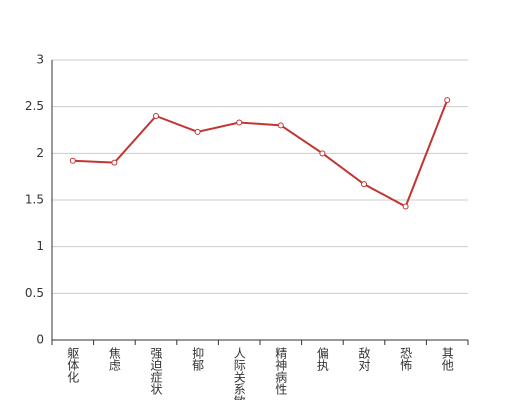 This screenshot has width=520, height=400. Describe the element at coordinates (281, 371) in the screenshot. I see `x-tick-label: 精神病性` at that location.